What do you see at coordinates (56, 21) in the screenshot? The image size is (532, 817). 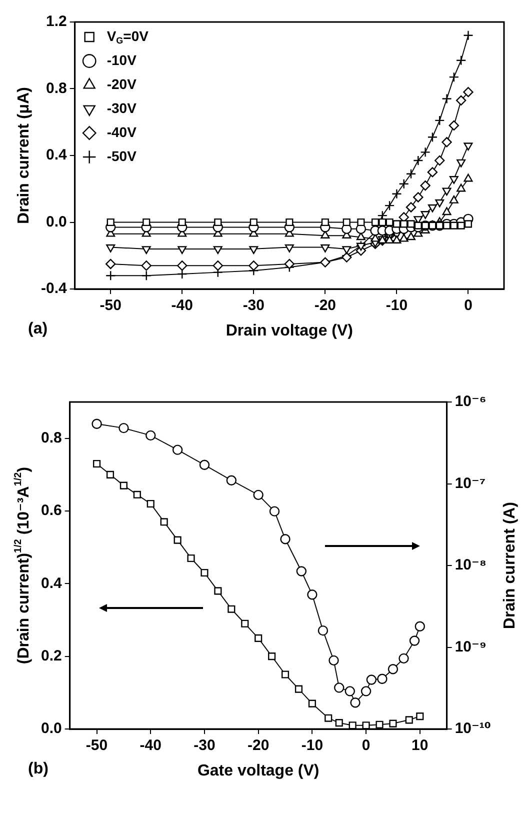 I see `y-tick-label: 1.2` at bounding box center [56, 21].